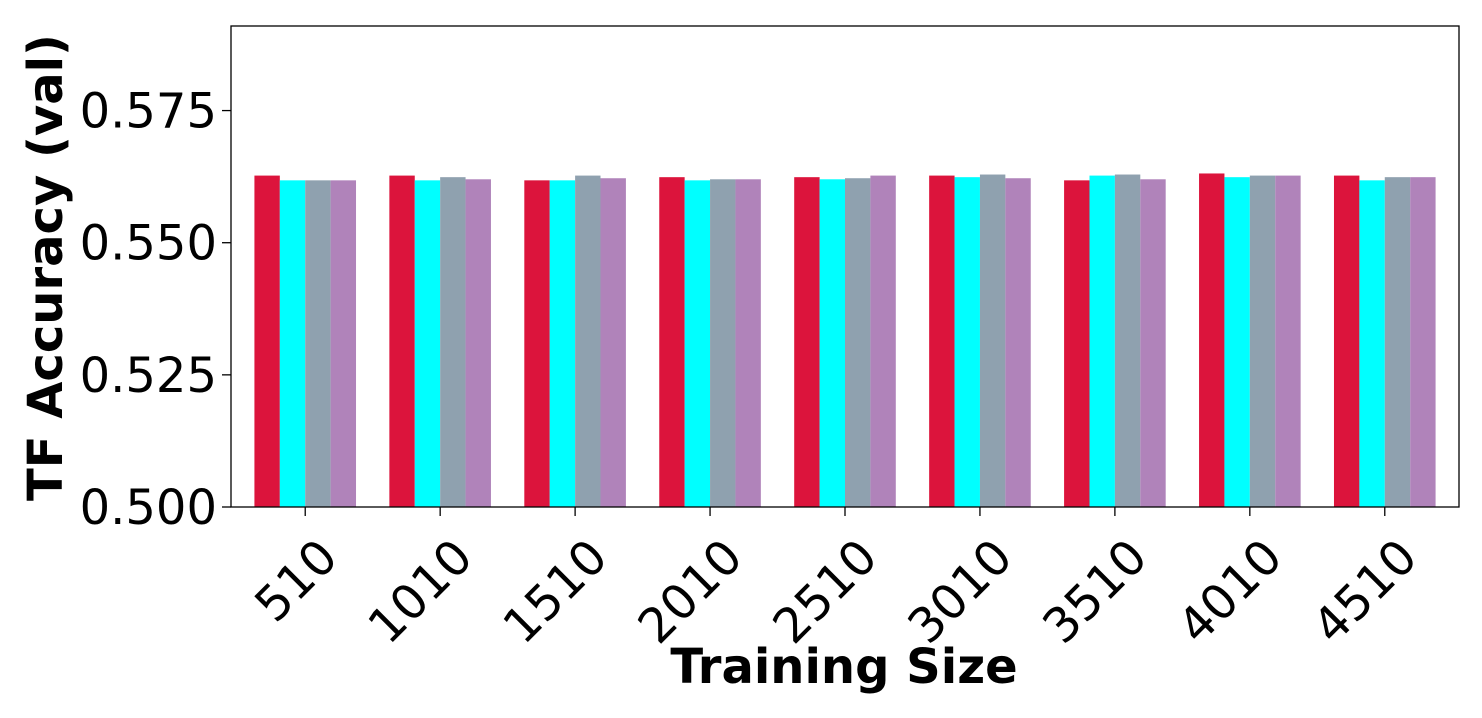  Describe the element at coordinates (556, 592) in the screenshot. I see `x-tick-label: 1510` at that location.